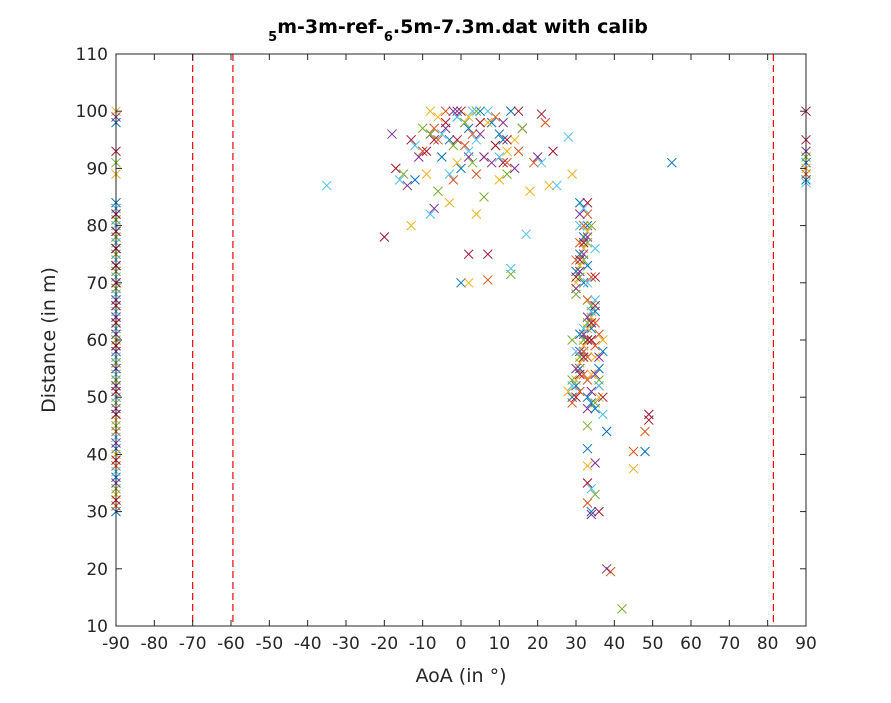 This screenshot has width=891, height=703. Describe the element at coordinates (458, 30) in the screenshot. I see `chart-title: 5m-3m-ref-6.5m-7.3m.dat with calib` at that location.